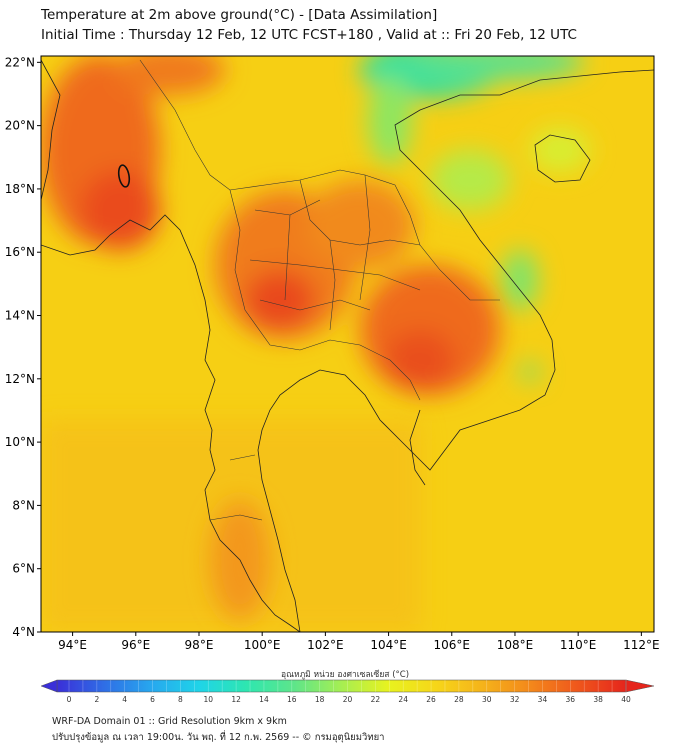 This screenshot has width=676, height=756. I want to click on lat-tick-label: 14°N, so click(20, 316).